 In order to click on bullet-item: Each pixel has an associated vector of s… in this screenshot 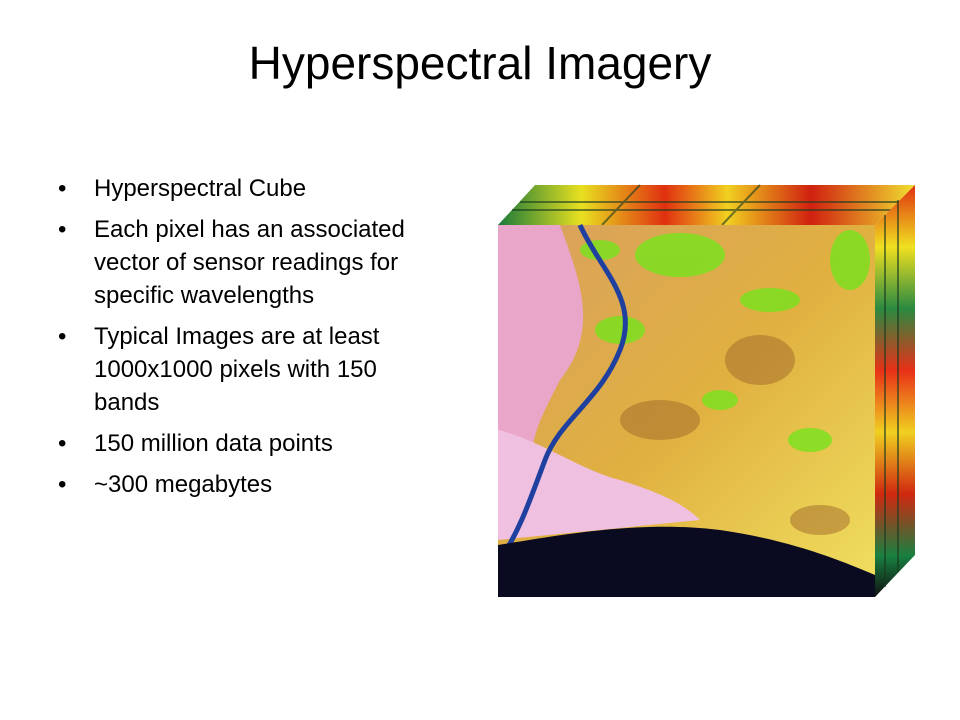, I will do `click(253, 262)`.